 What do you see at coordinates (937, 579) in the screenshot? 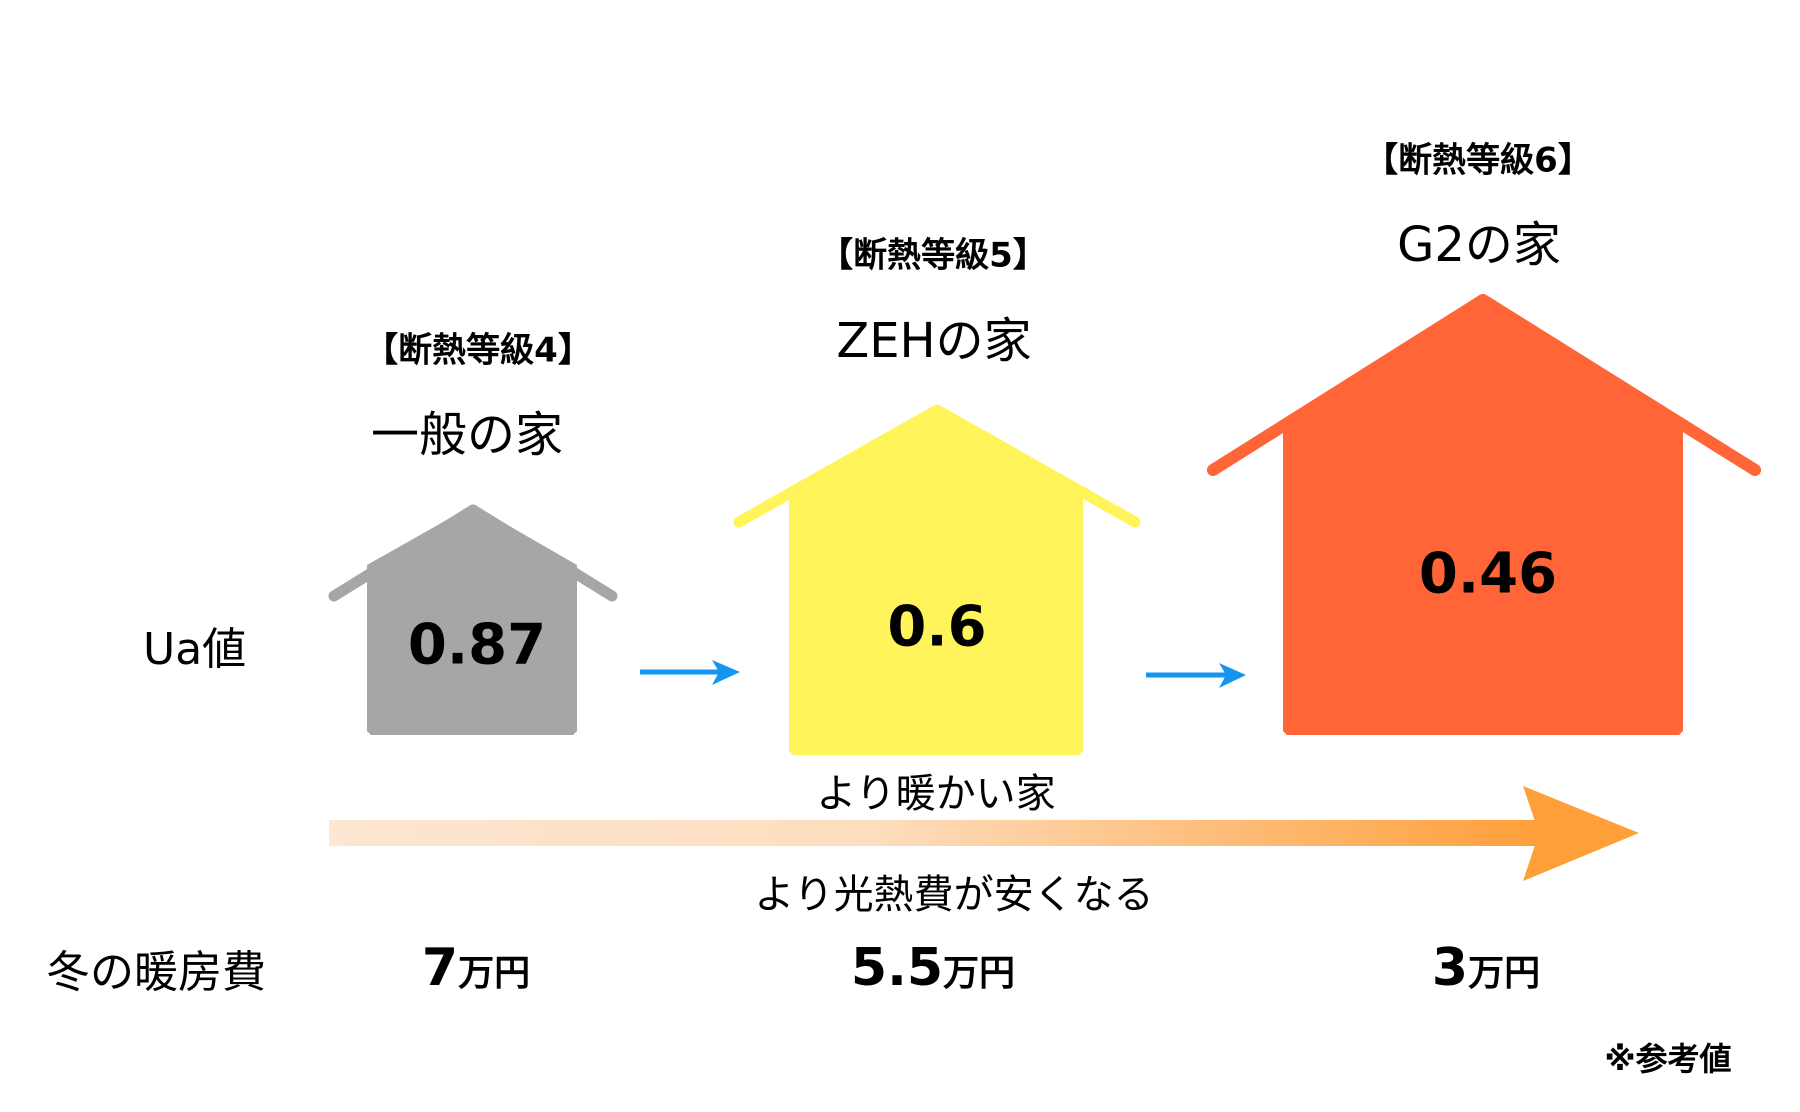
I see `house-icon-grade5` at bounding box center [937, 579].